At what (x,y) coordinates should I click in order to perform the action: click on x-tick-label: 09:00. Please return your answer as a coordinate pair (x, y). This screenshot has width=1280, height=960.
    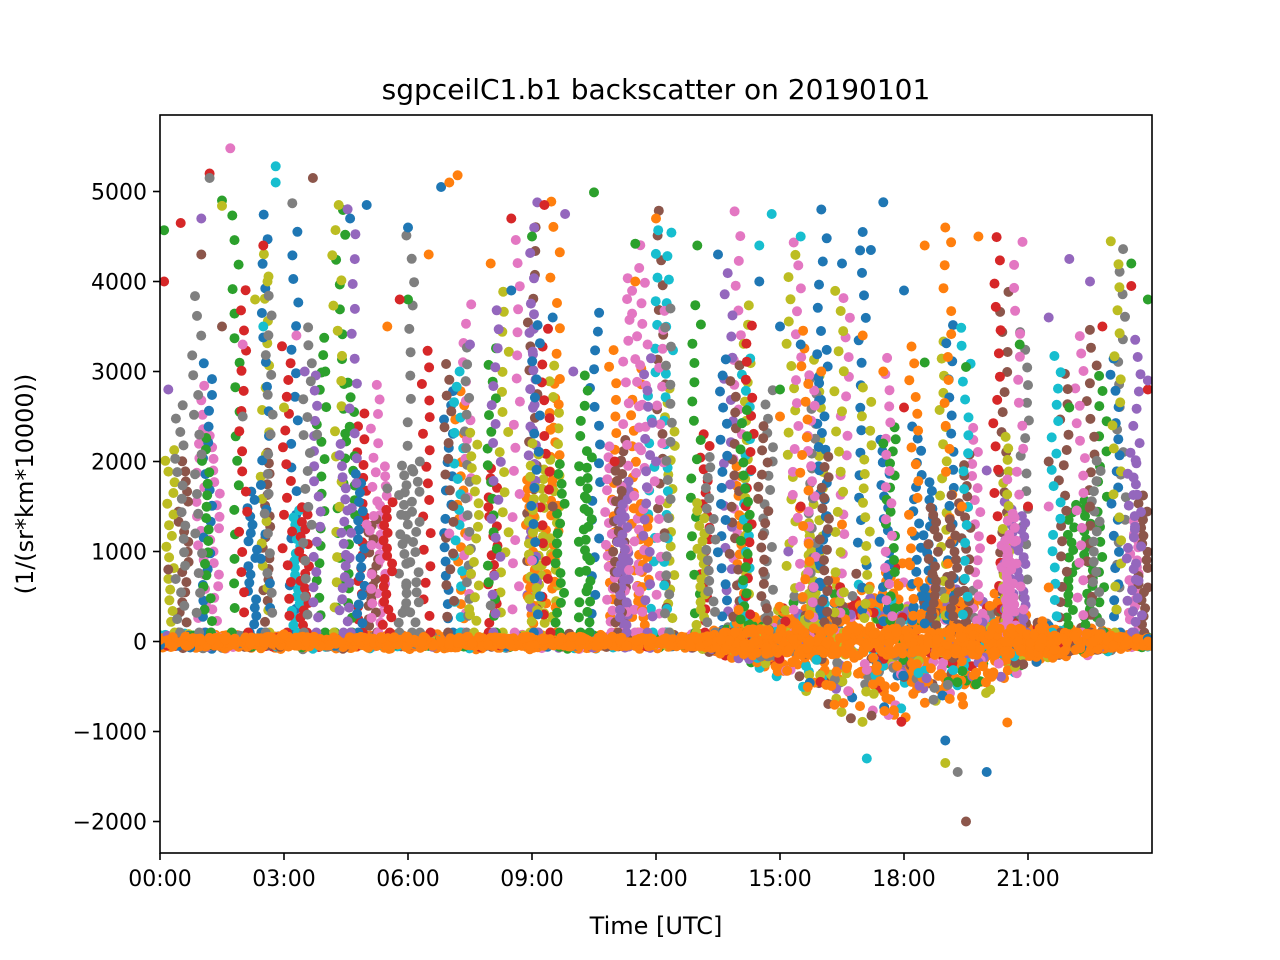
    Looking at the image, I should click on (531, 879).